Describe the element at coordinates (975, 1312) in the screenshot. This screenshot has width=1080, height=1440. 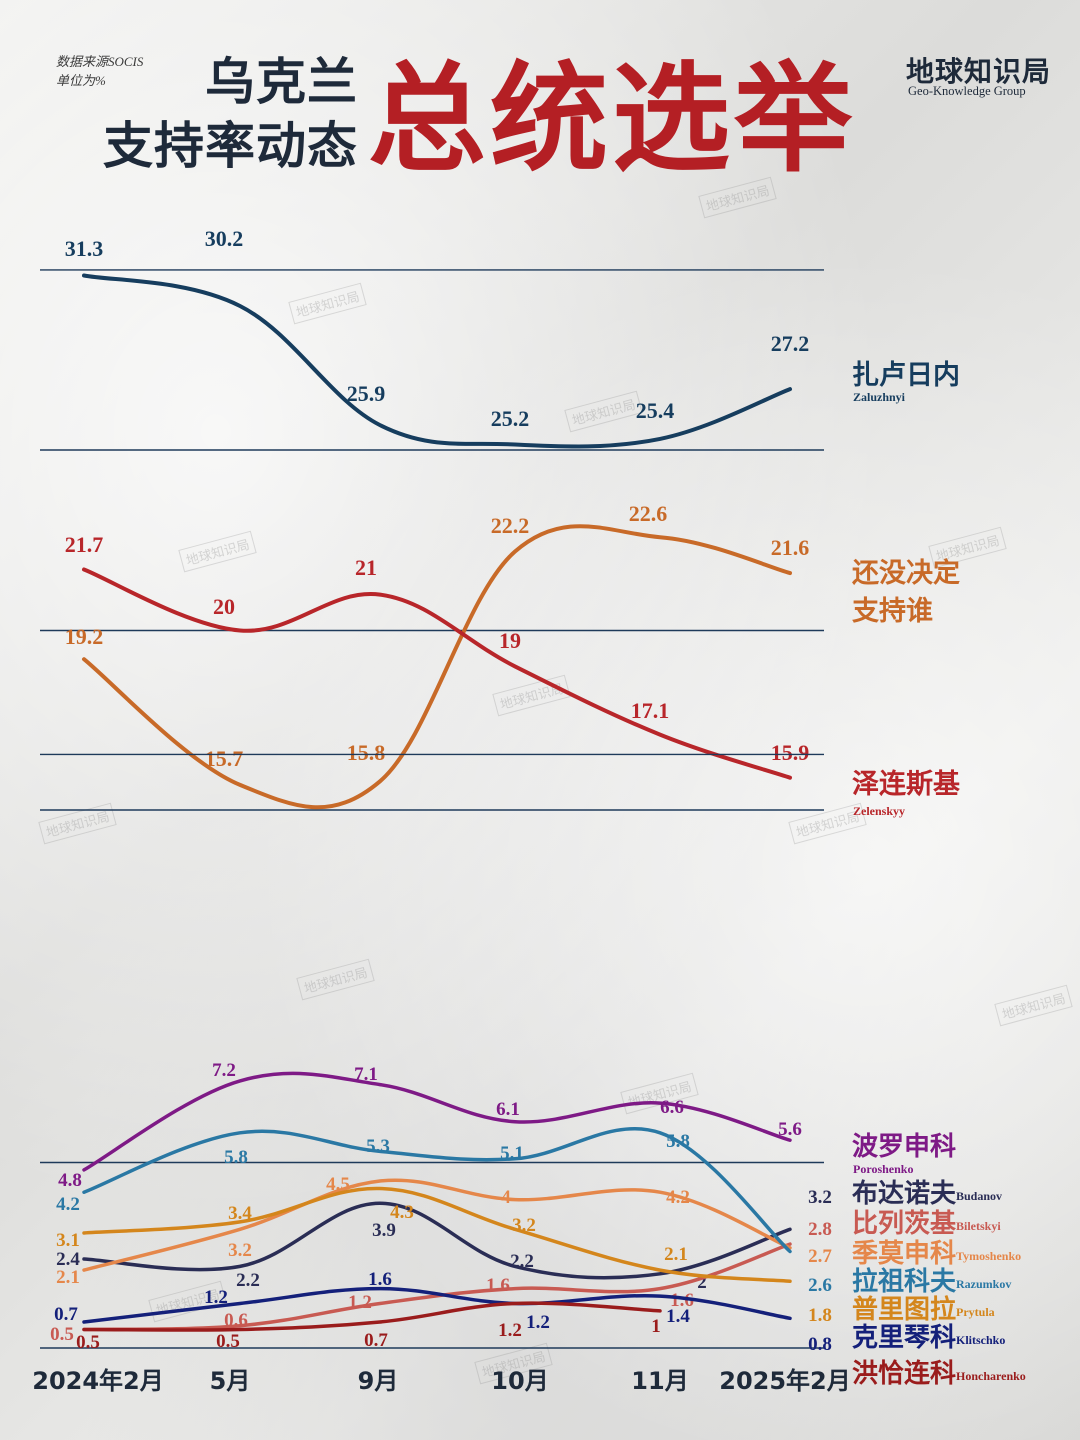
I see `legend-prytula-en: Prytula` at that location.